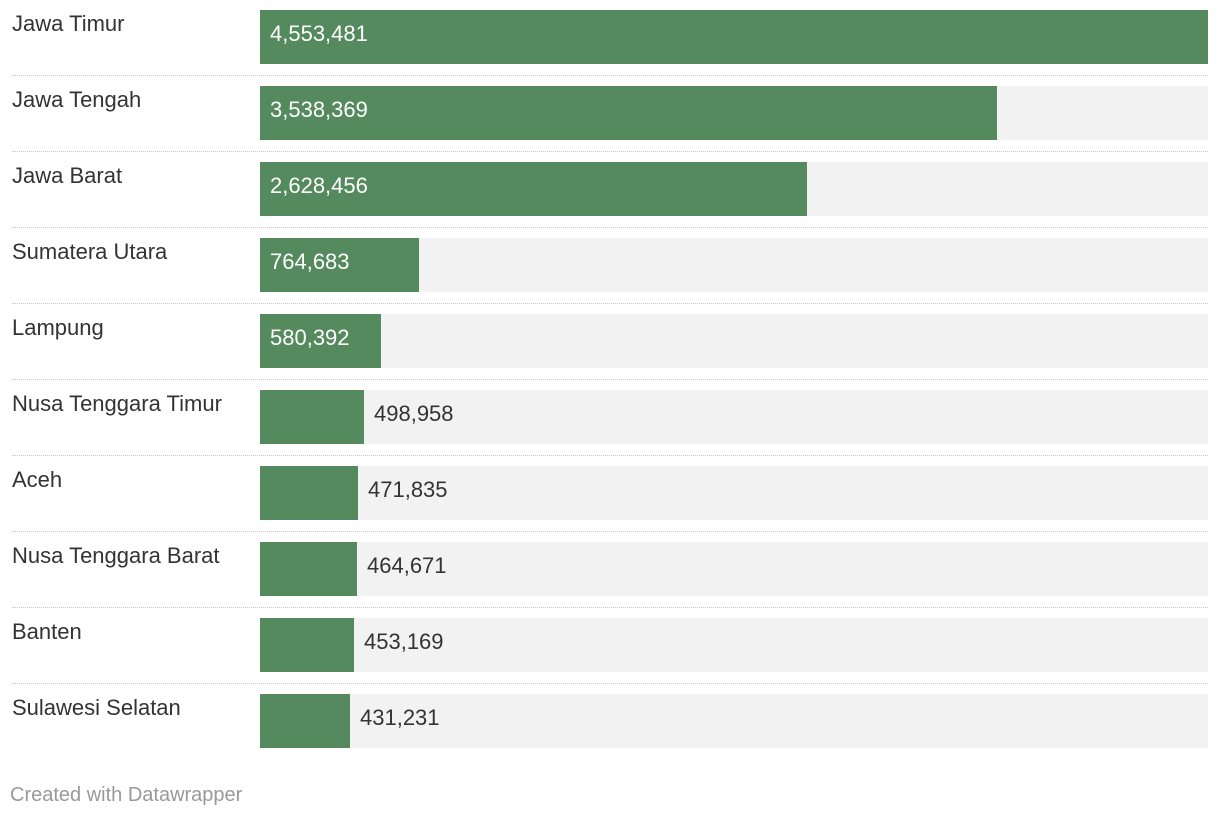 This screenshot has height=820, width=1220. What do you see at coordinates (96, 707) in the screenshot?
I see `category-label: Sulawesi Selatan` at bounding box center [96, 707].